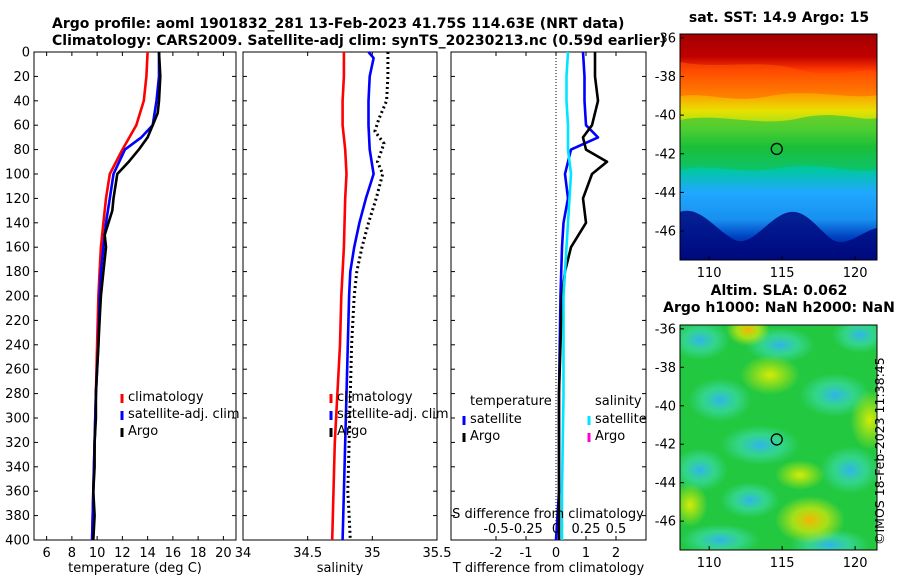  I want to click on y-tick-label: 100, so click(17, 175).